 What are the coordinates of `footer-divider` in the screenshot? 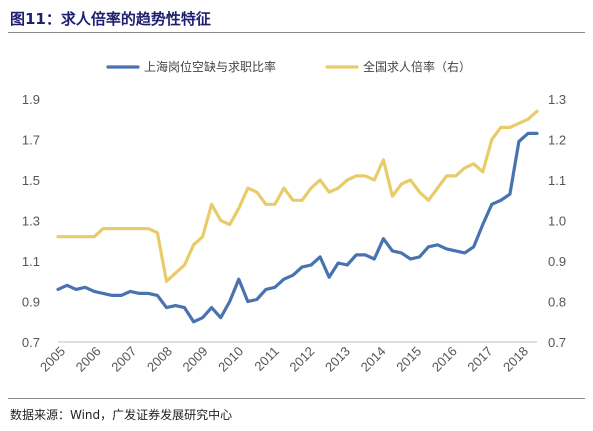 It's located at (296, 398).